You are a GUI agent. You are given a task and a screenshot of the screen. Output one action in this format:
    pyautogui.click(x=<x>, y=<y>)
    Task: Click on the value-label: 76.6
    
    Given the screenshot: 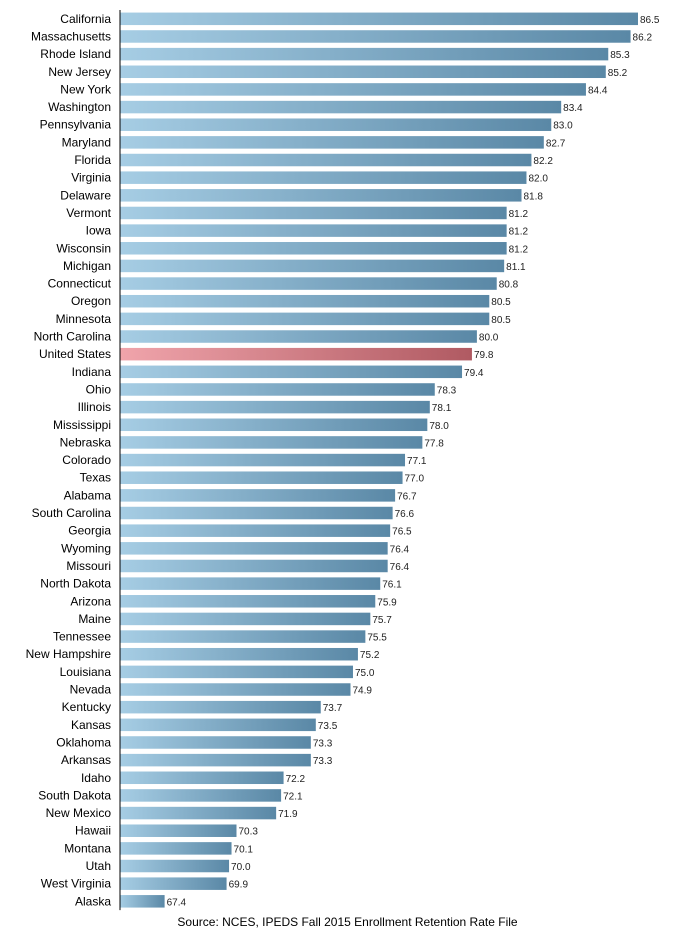 What is the action you would take?
    pyautogui.click(x=405, y=514)
    